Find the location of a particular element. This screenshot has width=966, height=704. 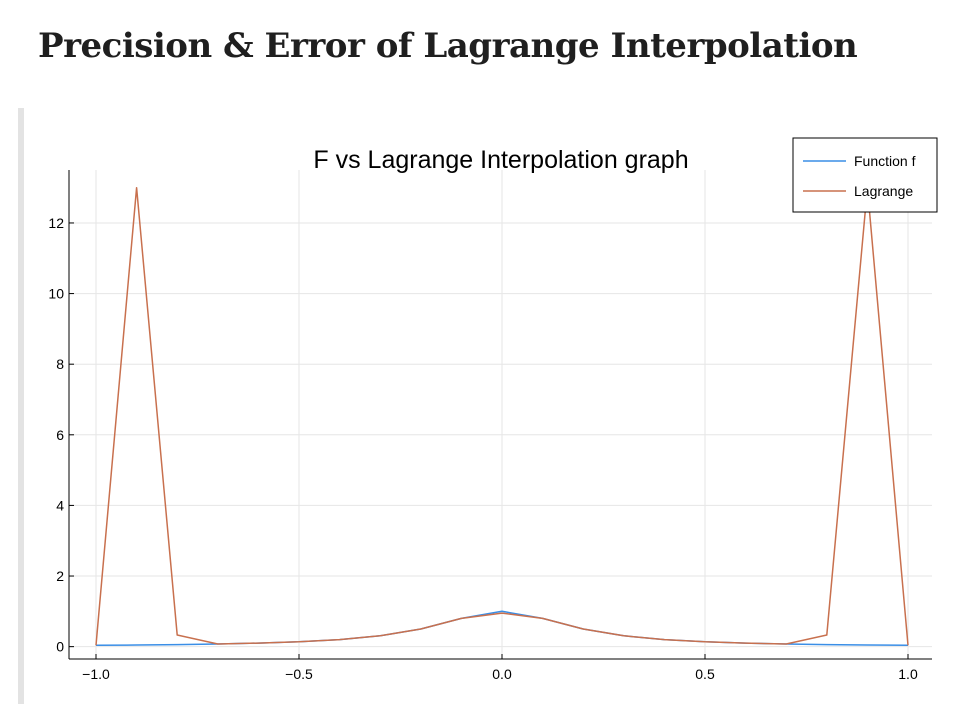

left-rule is located at coordinates (21, 406).